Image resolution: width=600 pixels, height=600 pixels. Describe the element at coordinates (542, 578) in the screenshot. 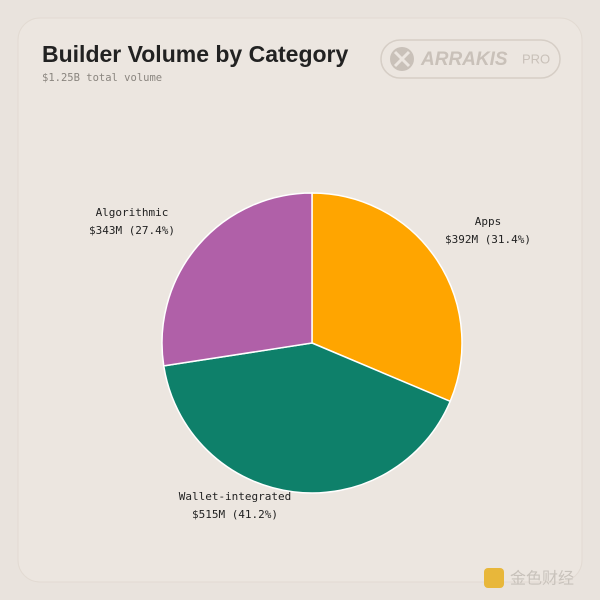

I see `watermark-text: 金色财经` at that location.